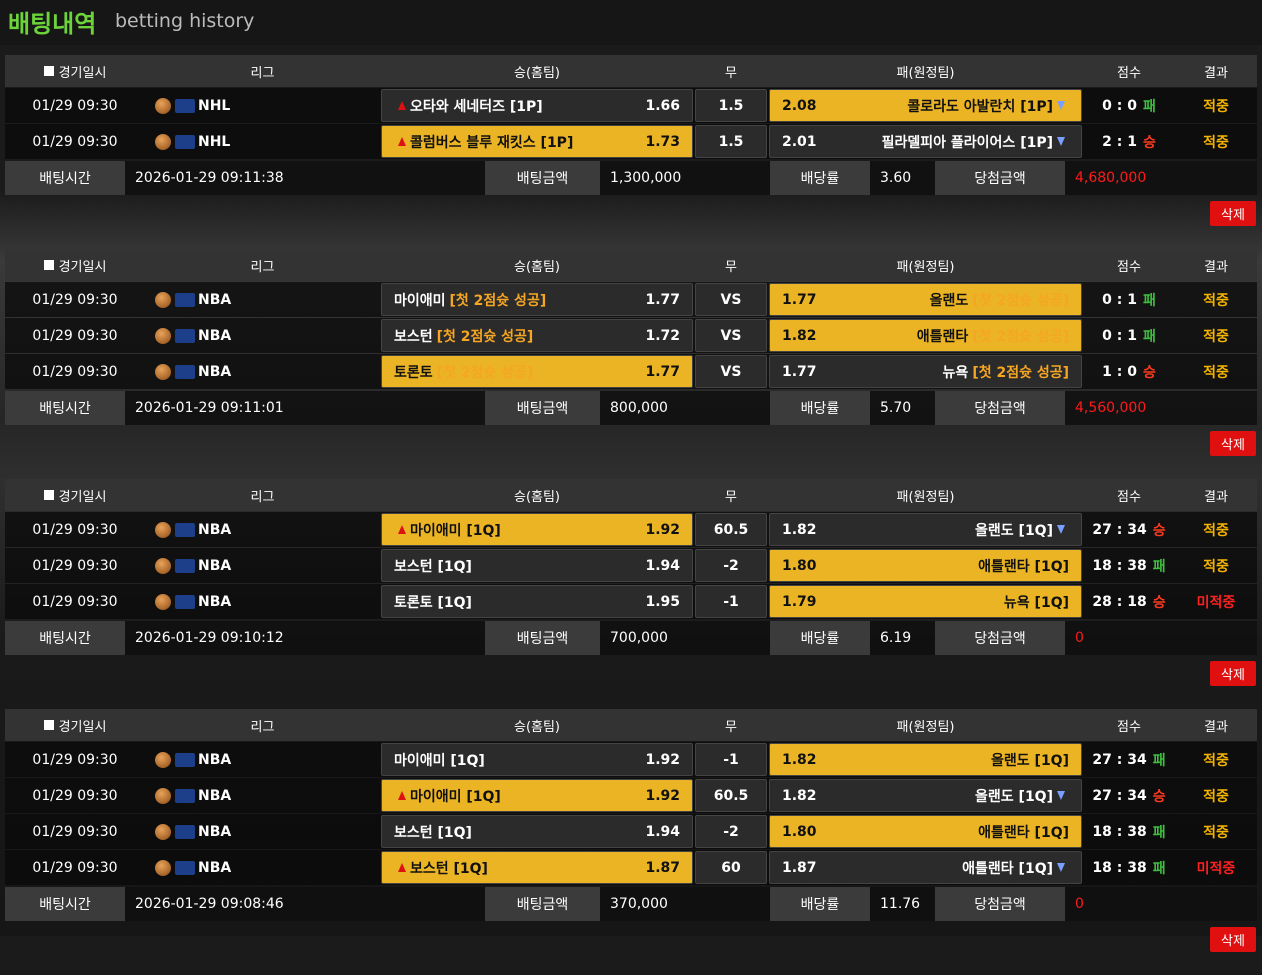 The width and height of the screenshot is (1262, 975). Describe the element at coordinates (925, 601) in the screenshot. I see `away-cell: 1.79 뉴욕 [1Q]` at that location.